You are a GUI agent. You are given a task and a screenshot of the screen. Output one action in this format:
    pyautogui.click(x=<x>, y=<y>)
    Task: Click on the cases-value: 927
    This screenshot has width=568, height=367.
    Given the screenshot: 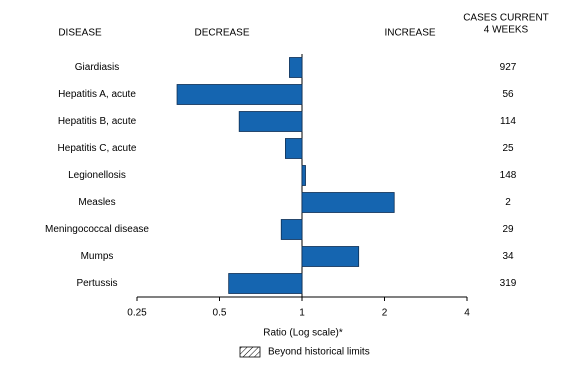 What is the action you would take?
    pyautogui.click(x=508, y=67)
    